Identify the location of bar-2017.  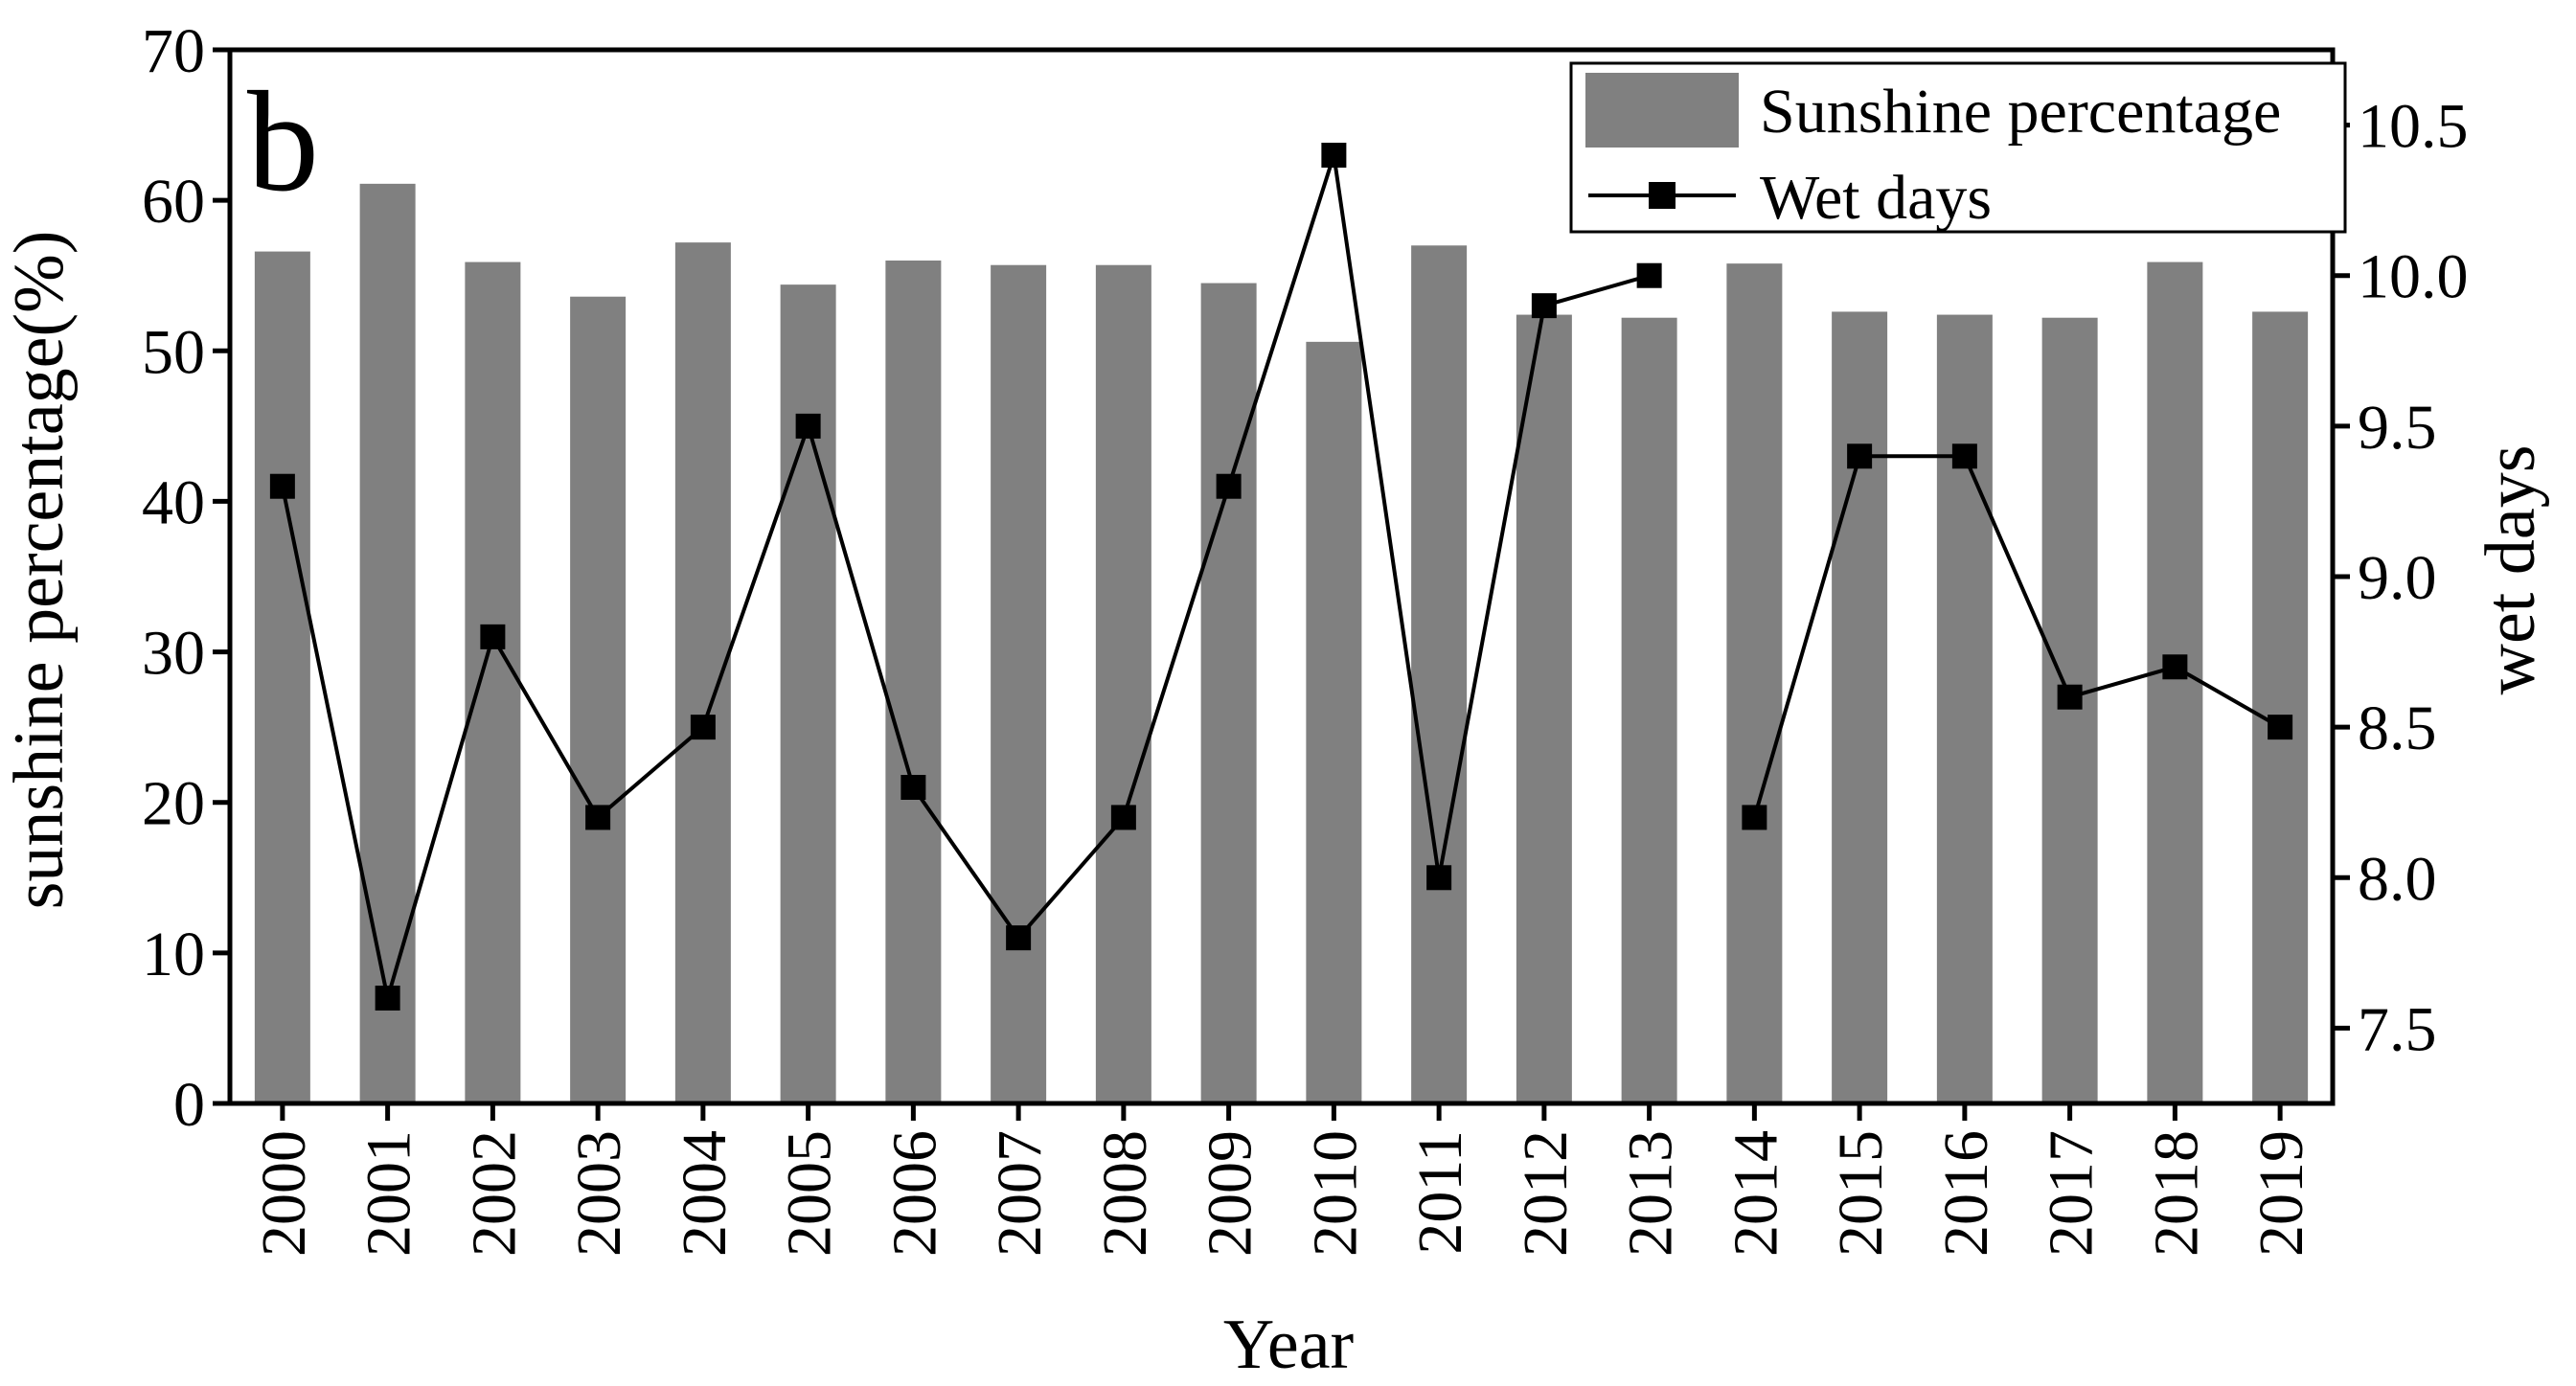
(2069, 710).